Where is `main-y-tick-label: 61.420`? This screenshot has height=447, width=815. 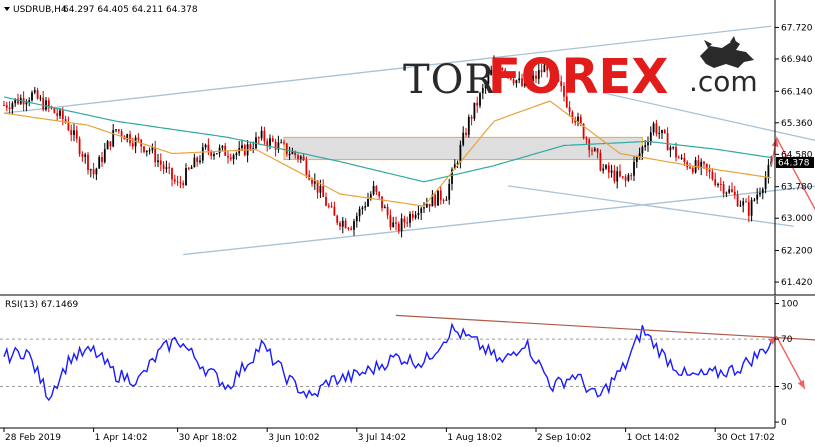
main-y-tick-label: 61.420 is located at coordinates (797, 283).